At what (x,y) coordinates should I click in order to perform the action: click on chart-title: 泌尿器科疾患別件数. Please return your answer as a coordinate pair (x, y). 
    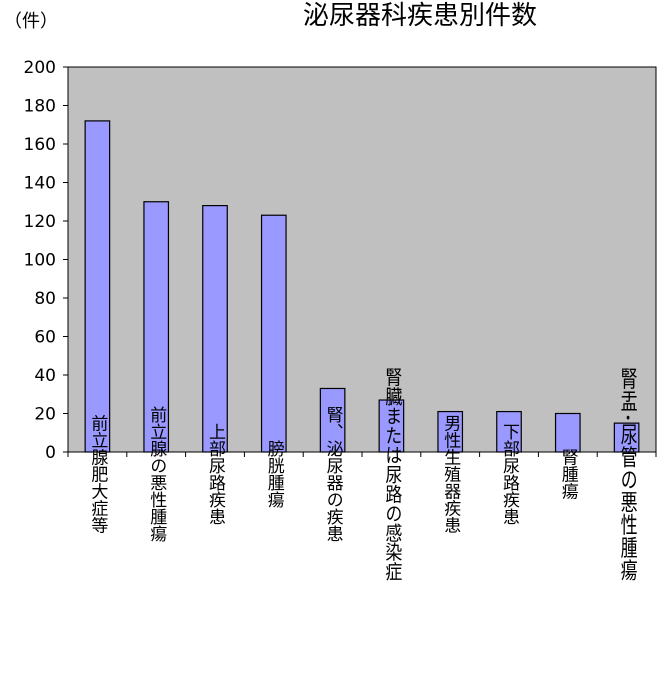
    Looking at the image, I should click on (420, 16).